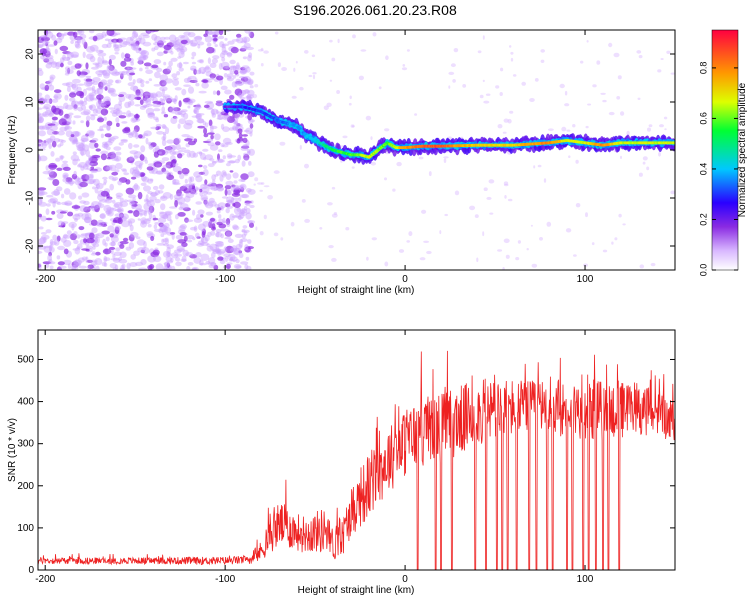 This screenshot has width=750, height=600. Describe the element at coordinates (703, 219) in the screenshot. I see `colorbar-tick-label: 0.2` at that location.